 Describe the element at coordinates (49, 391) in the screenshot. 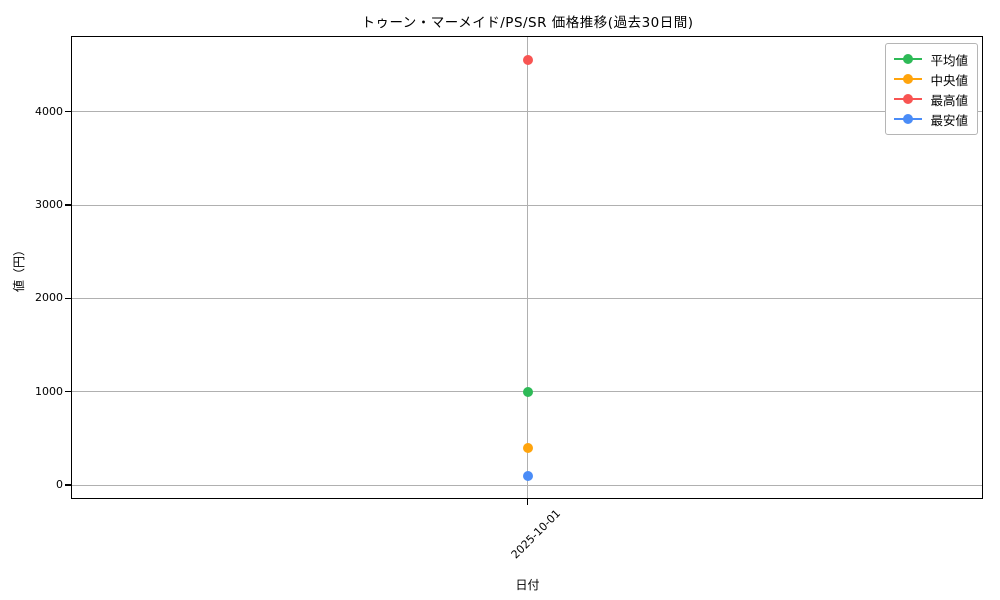

I see `y-tick-label: 1000` at that location.